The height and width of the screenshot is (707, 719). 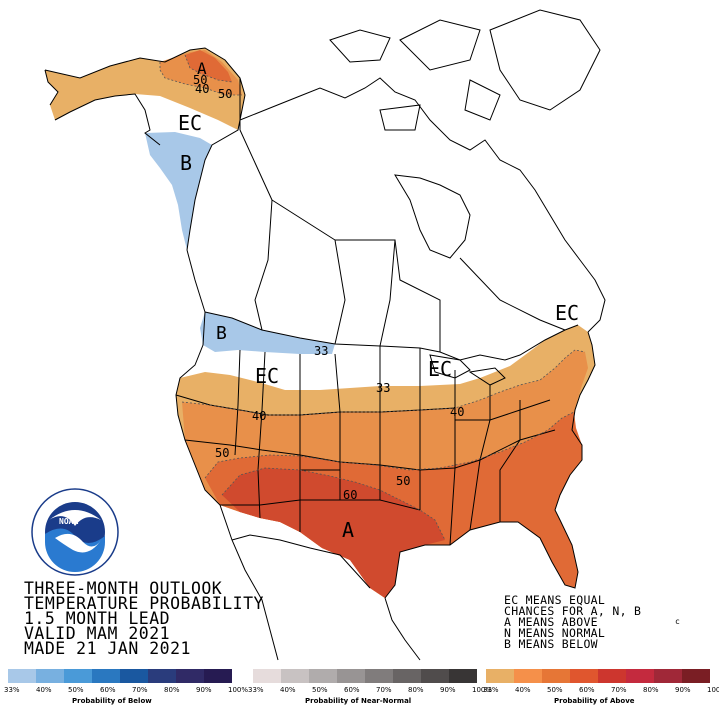 I want to click on noaa-logo: NOAA, so click(x=75, y=532).